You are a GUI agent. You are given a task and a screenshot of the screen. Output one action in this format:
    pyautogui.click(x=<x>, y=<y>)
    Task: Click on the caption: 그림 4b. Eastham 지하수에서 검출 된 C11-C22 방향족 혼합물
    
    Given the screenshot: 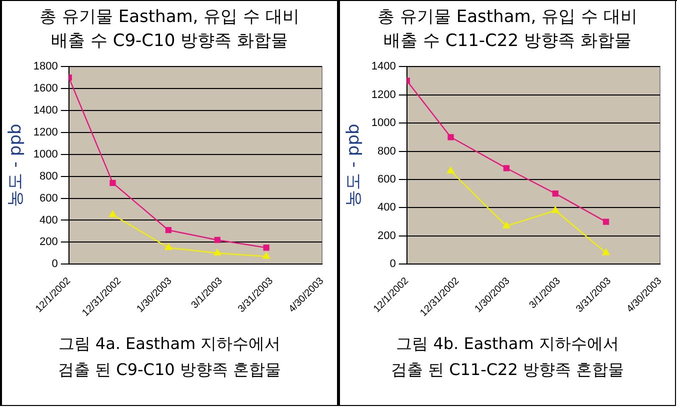 What is the action you would take?
    pyautogui.click(x=508, y=357)
    